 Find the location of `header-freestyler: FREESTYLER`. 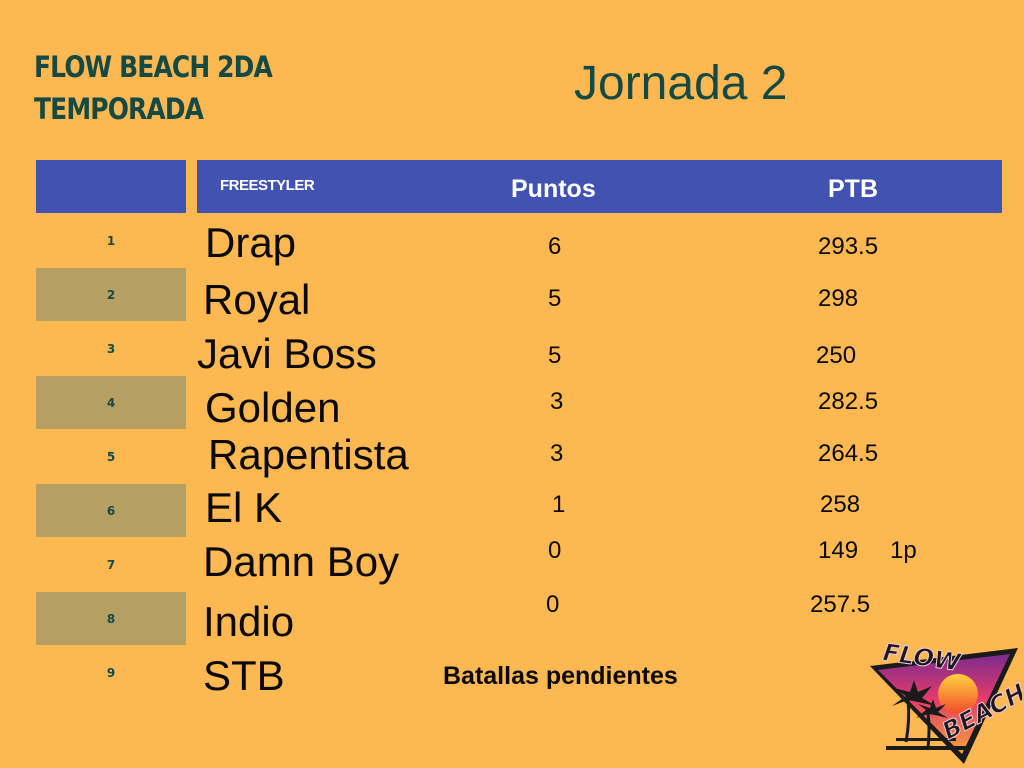

header-freestyler: FREESTYLER is located at coordinates (267, 185).